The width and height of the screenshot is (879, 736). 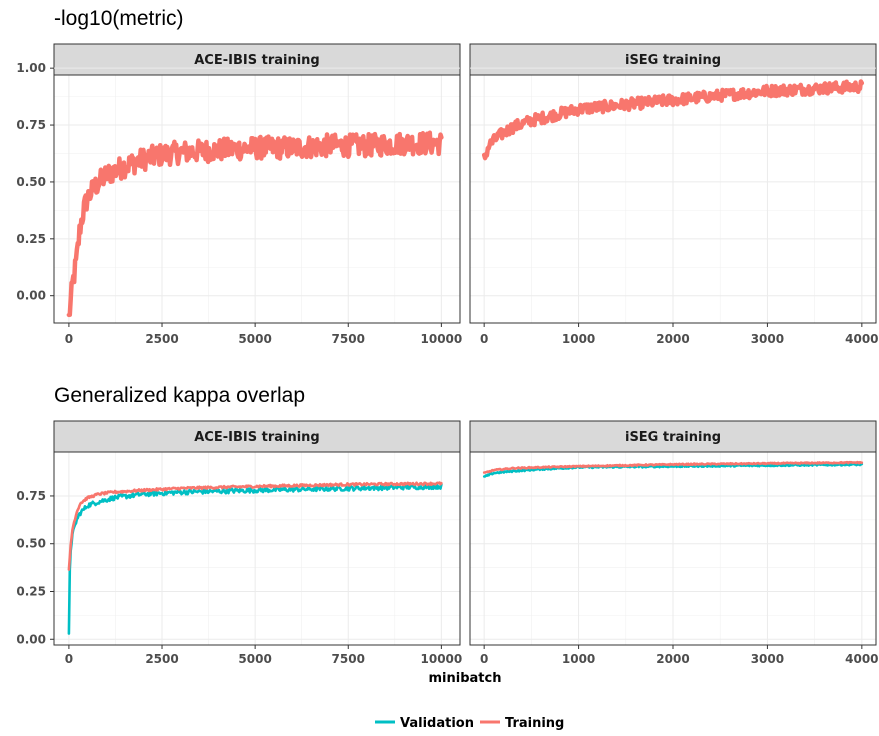 I want to click on plot-area-chart1-ace-ibis-training, so click(x=257, y=548).